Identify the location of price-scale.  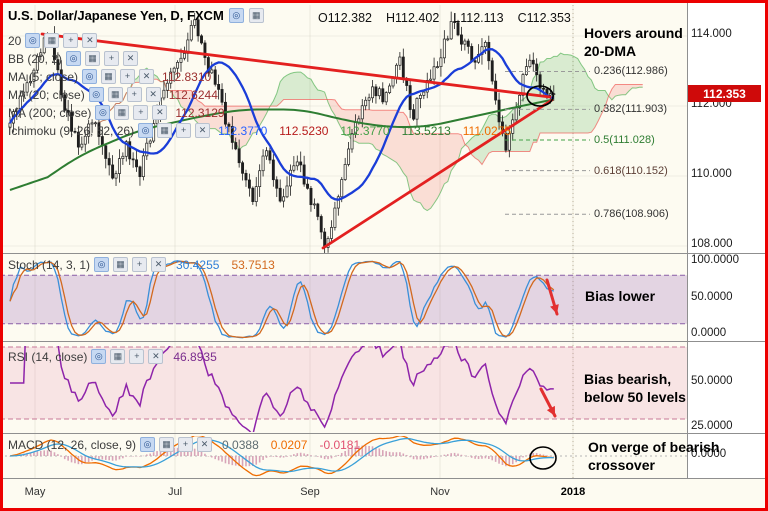
(726, 239).